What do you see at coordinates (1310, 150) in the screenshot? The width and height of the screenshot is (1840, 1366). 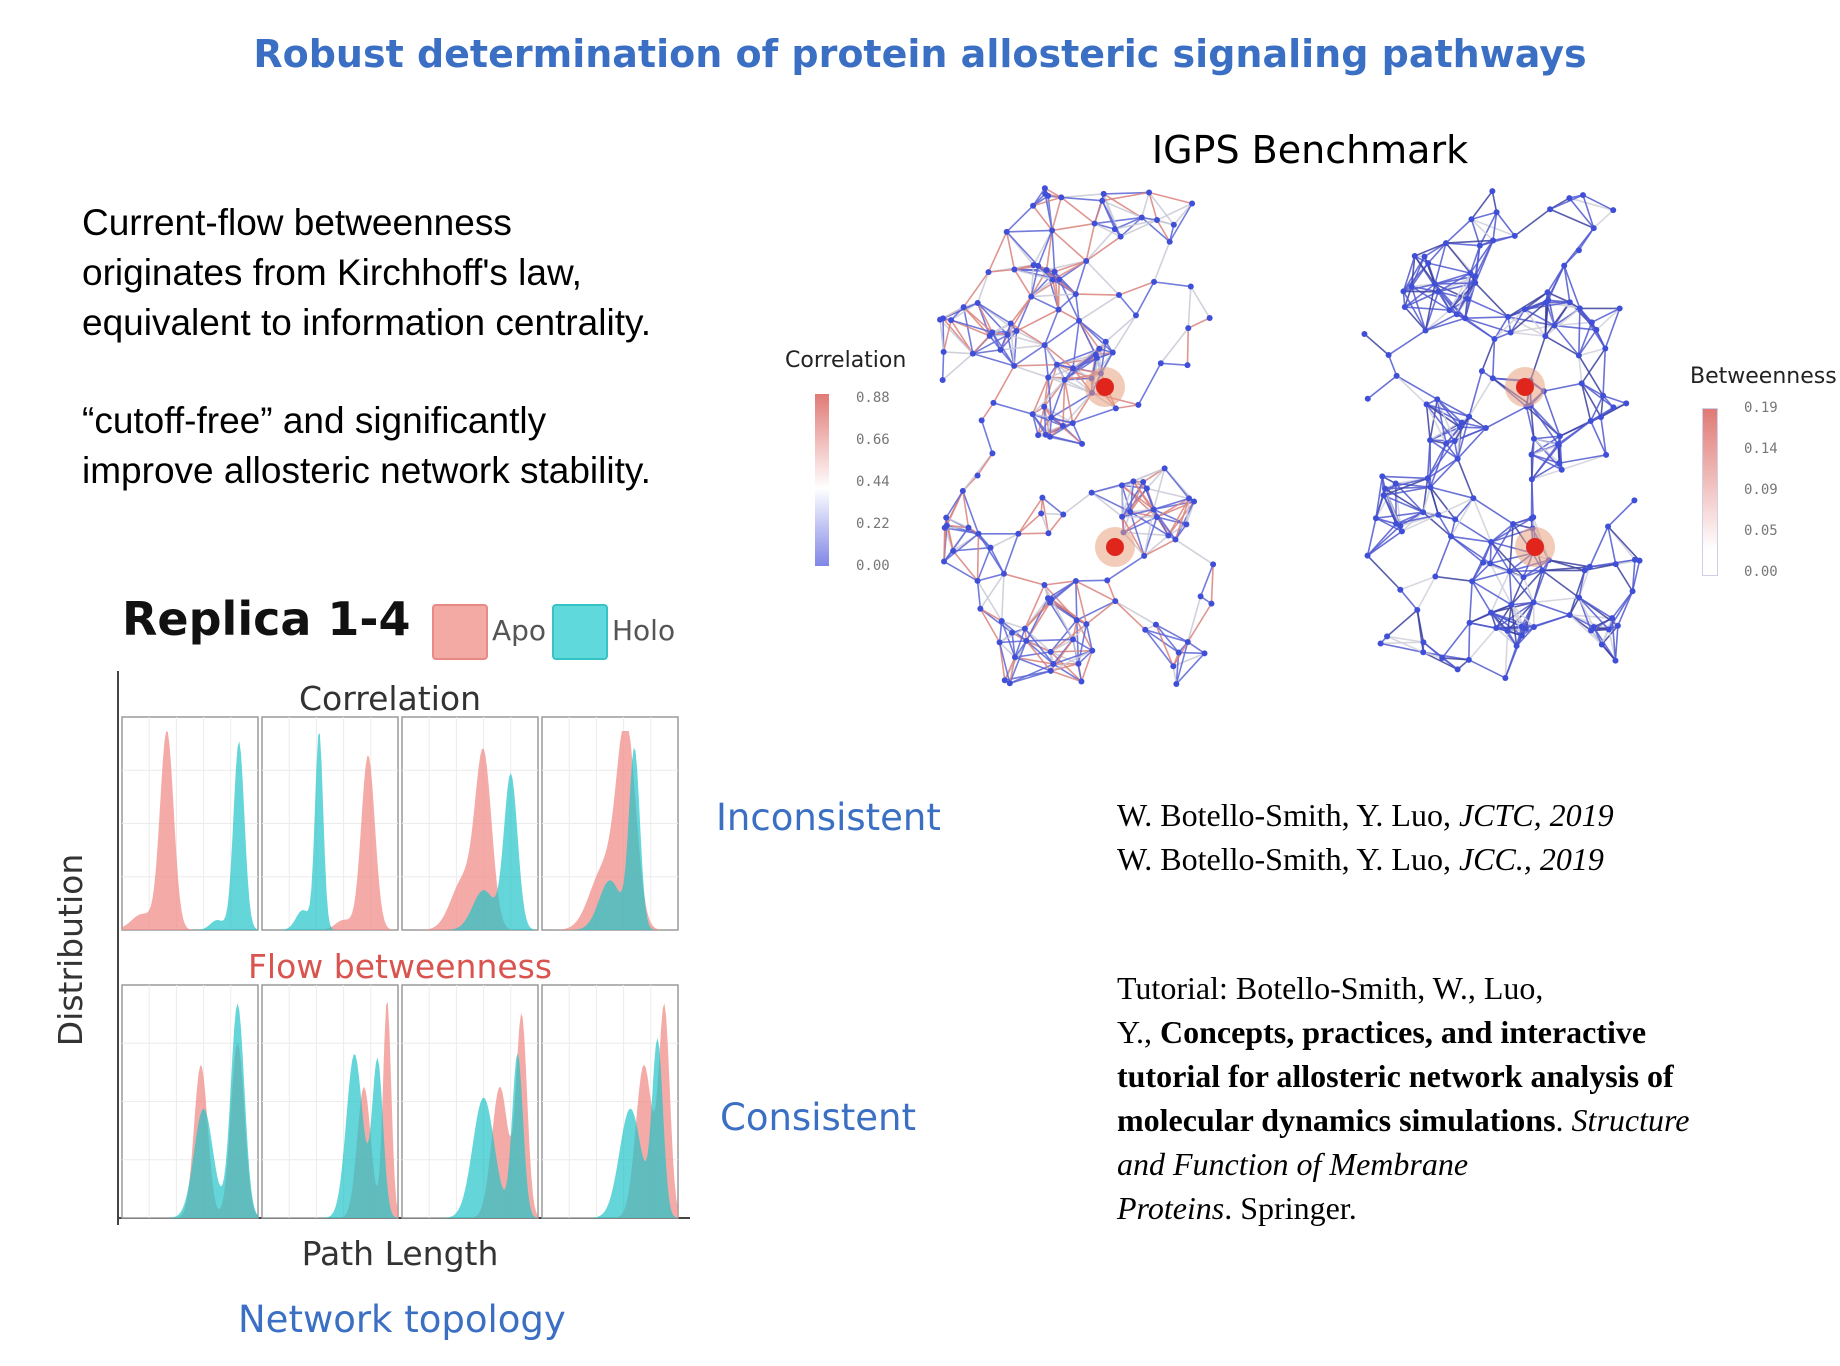 I see `benchmark-title: IGPS Benchmark` at bounding box center [1310, 150].